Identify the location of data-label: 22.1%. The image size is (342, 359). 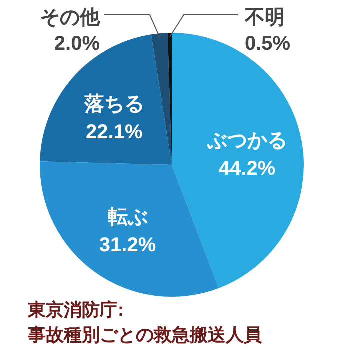
(114, 133).